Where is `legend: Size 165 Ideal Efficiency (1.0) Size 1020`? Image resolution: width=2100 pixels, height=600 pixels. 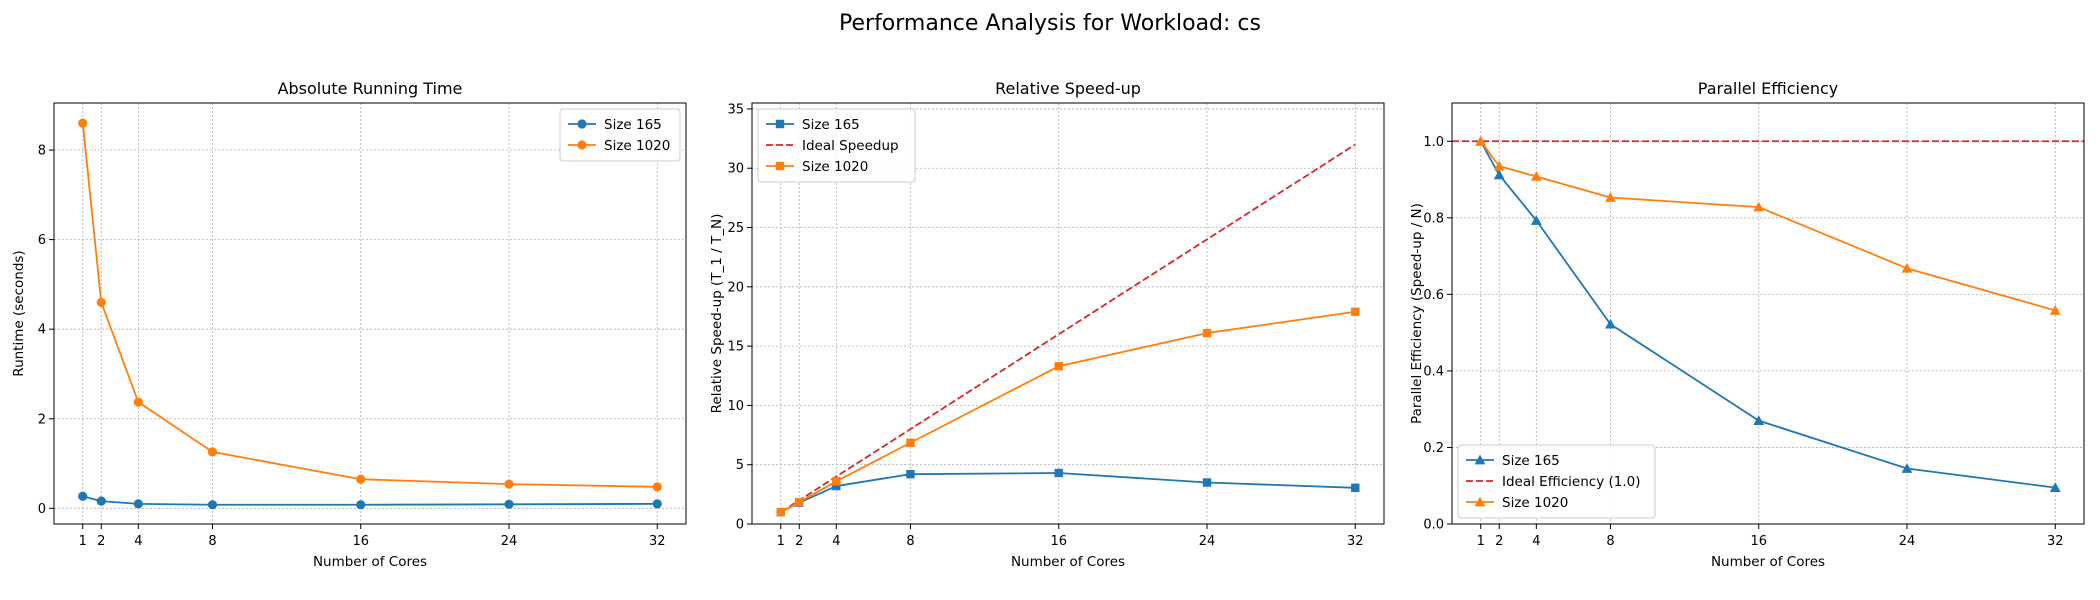 legend: Size 165 Ideal Efficiency (1.0) Size 1020 is located at coordinates (1556, 481).